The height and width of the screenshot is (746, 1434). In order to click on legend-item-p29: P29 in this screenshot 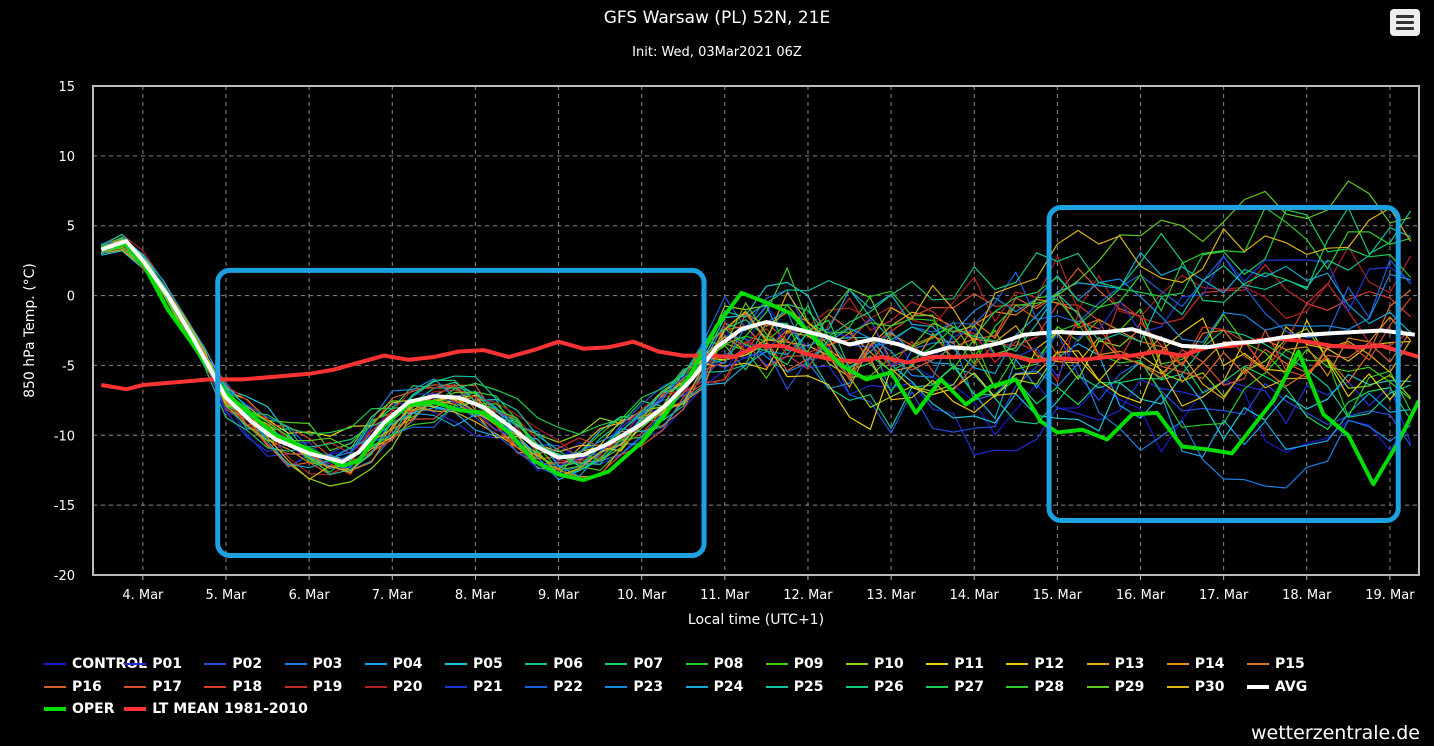, I will do `click(1115, 687)`.